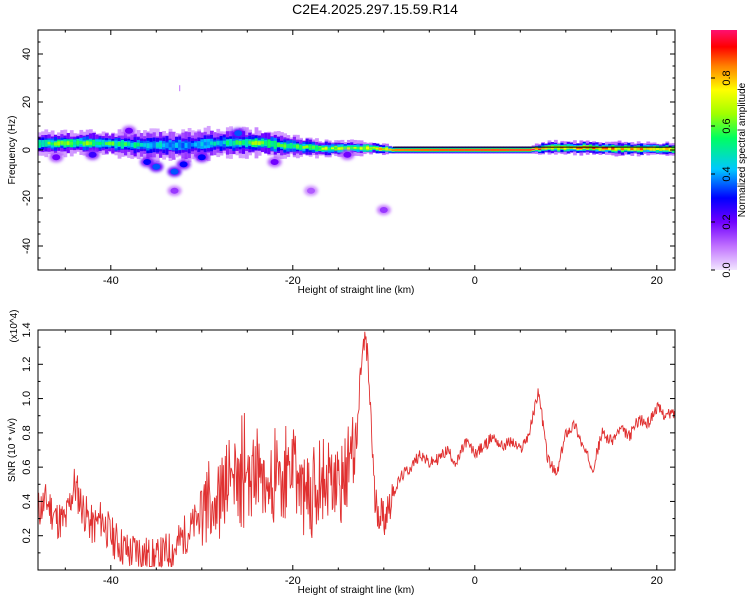 Image resolution: width=750 pixels, height=600 pixels. I want to click on y-tick-label: 0.8, so click(27, 432).